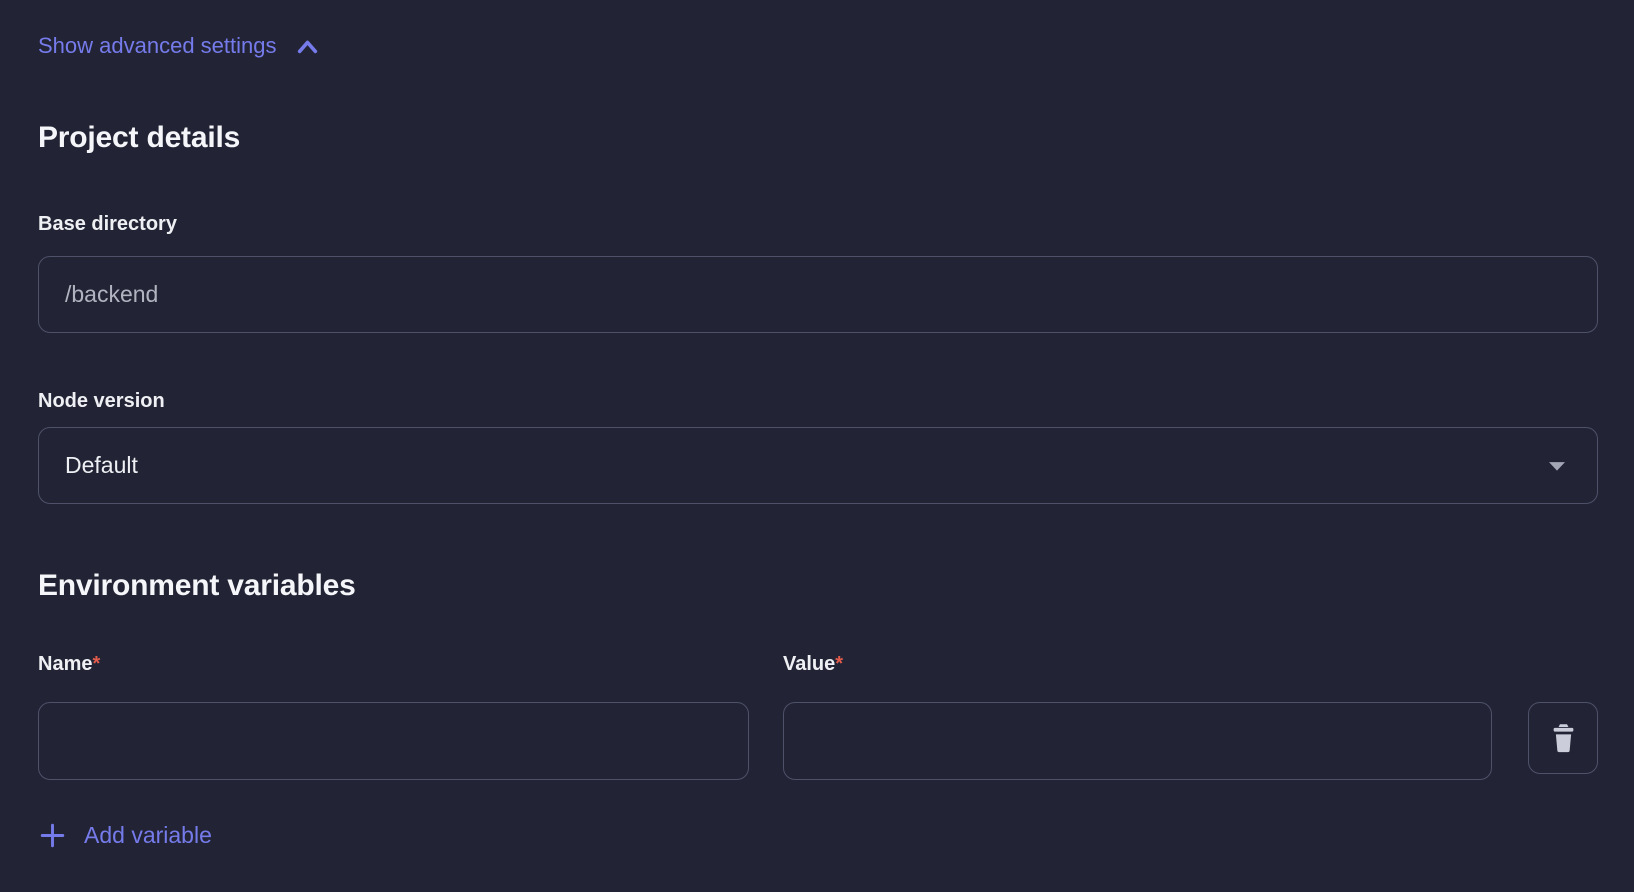 The image size is (1634, 892). Describe the element at coordinates (107, 224) in the screenshot. I see `base-directory-label: Base directory` at that location.